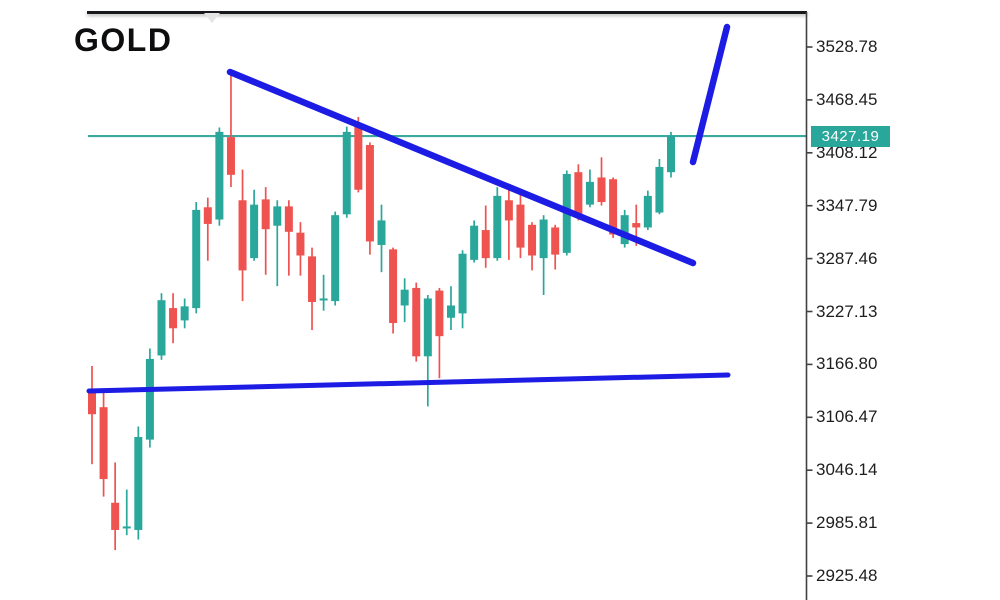  Describe the element at coordinates (212, 18) in the screenshot. I see `watermark-triangle-icon` at that location.